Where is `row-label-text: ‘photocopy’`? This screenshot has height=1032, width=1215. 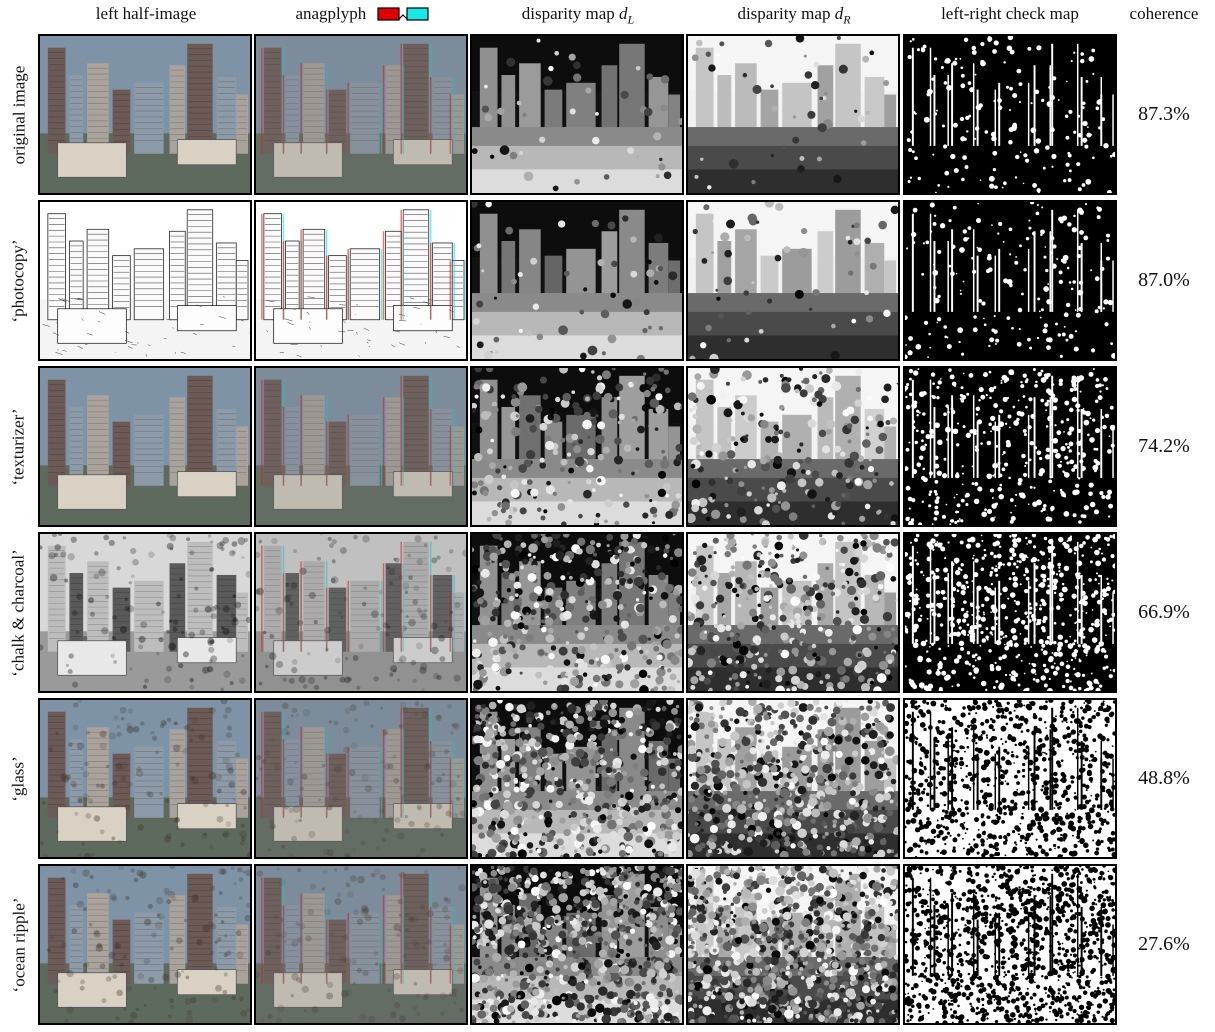 row-label-text: ‘photocopy’ is located at coordinates (18, 280).